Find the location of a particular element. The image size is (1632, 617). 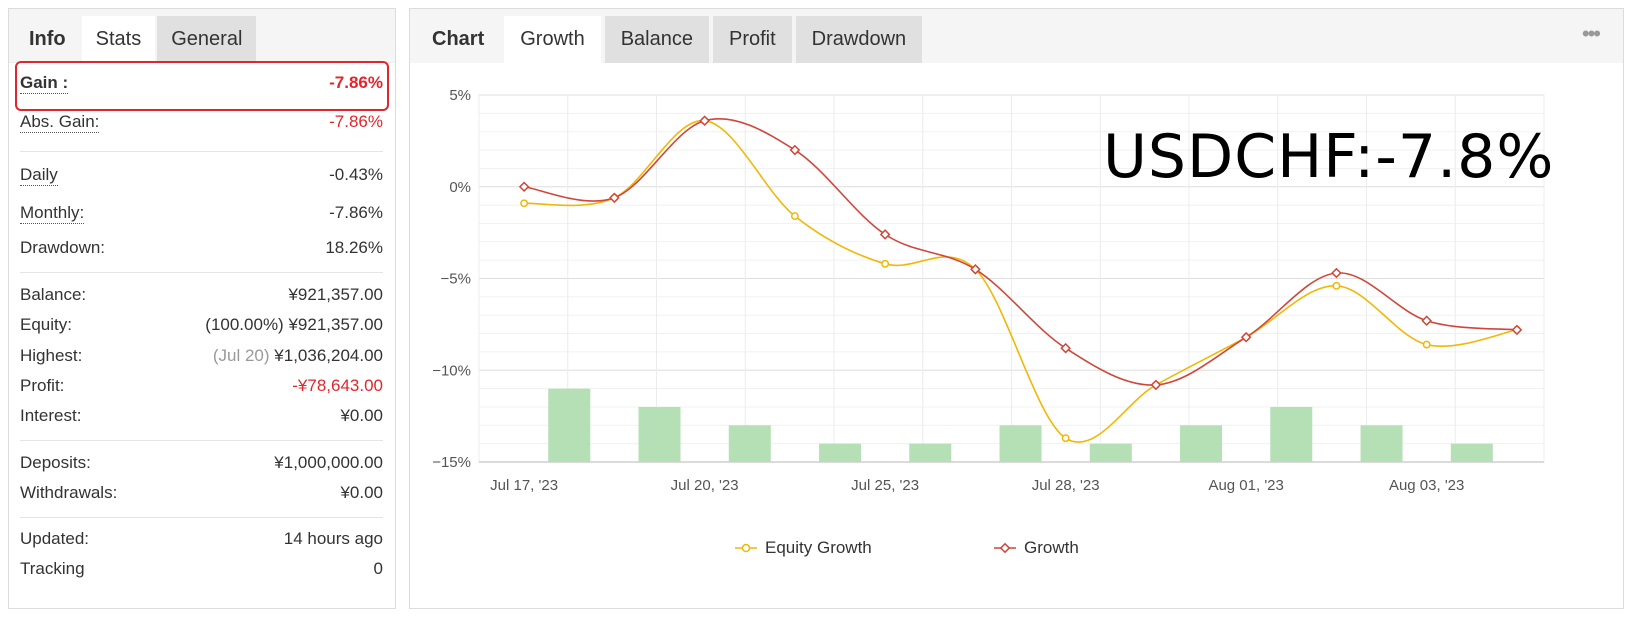

legend-growth-label: Growth is located at coordinates (1051, 547).